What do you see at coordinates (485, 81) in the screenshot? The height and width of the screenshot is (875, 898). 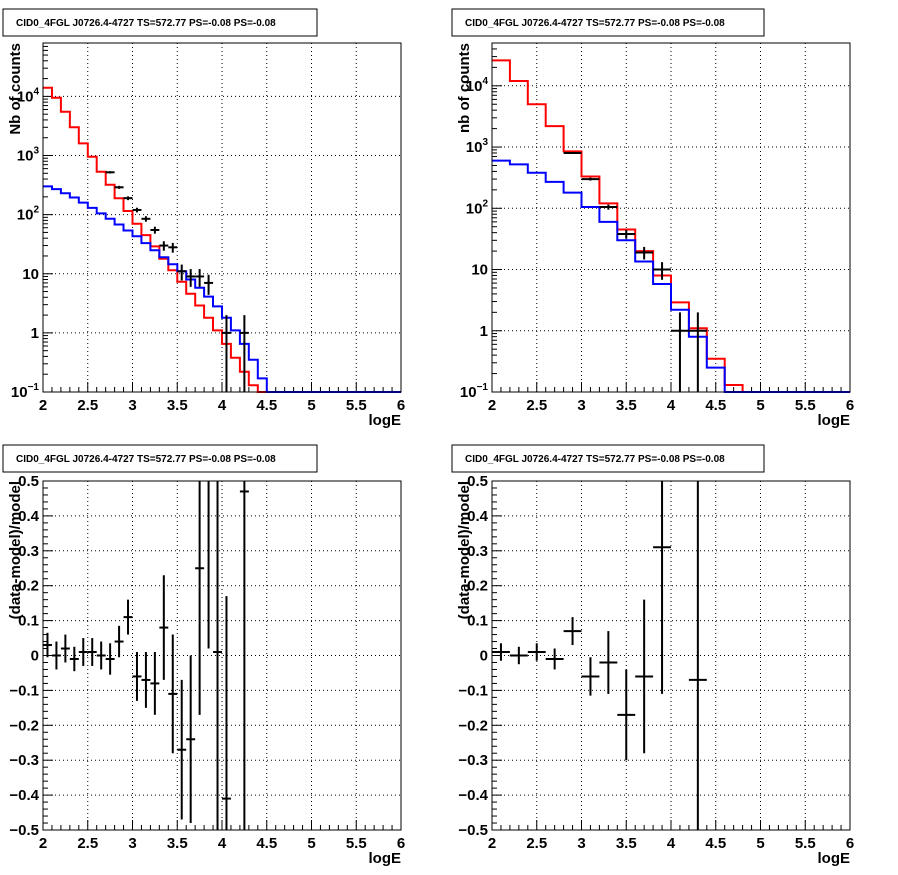 I see `y-tick-exponent: 4` at bounding box center [485, 81].